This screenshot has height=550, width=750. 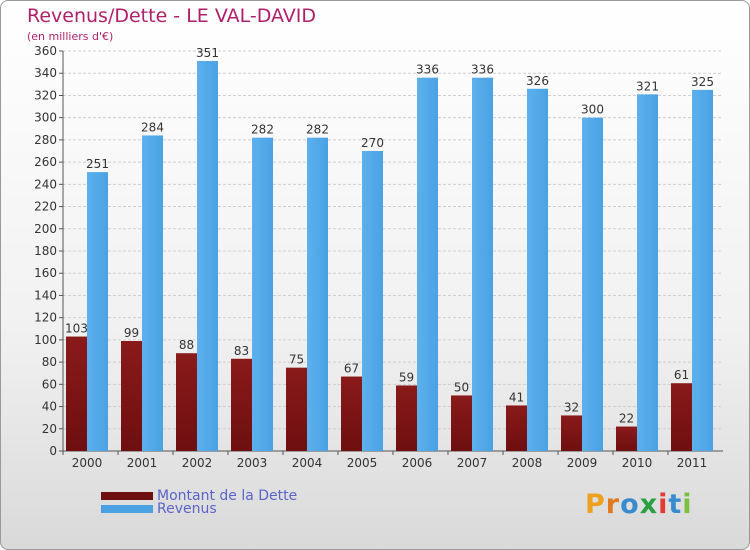 What do you see at coordinates (45, 118) in the screenshot?
I see `y-tick-label: 300` at bounding box center [45, 118].